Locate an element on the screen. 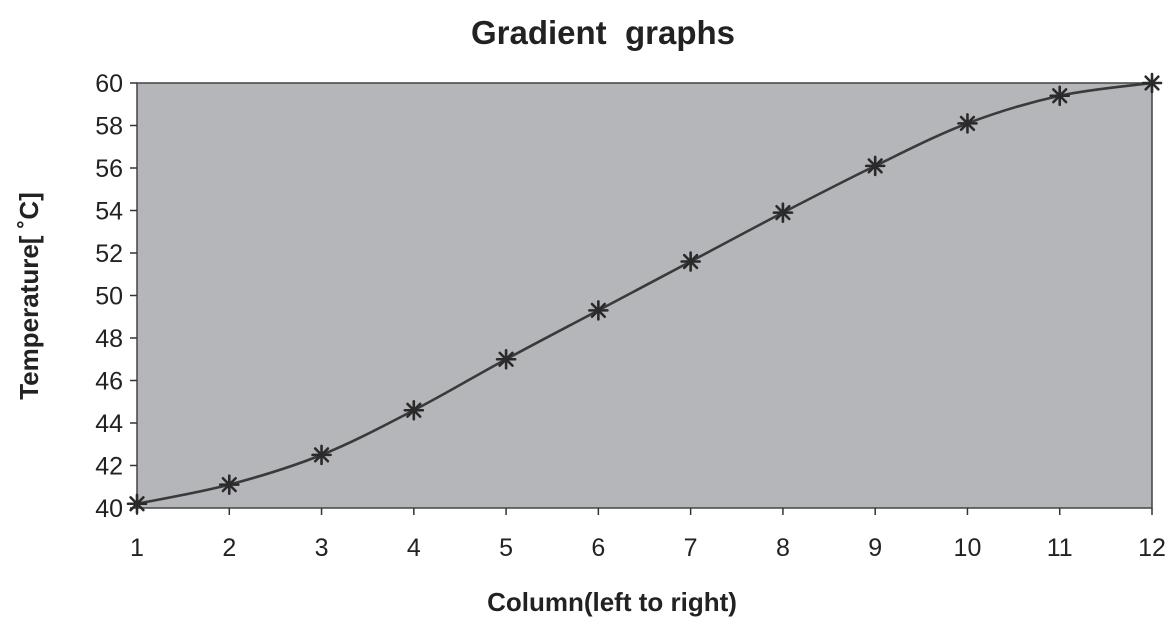 This screenshot has height=625, width=1175. x-axis-label: Column(left to right) is located at coordinates (612, 602).